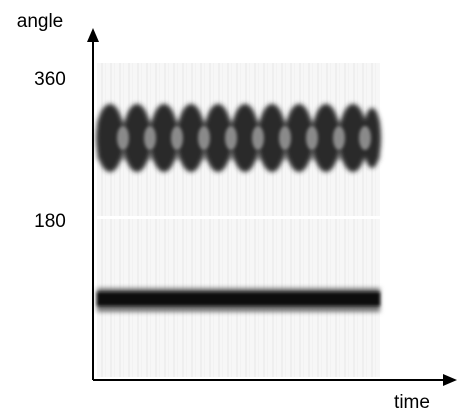 The height and width of the screenshot is (415, 459). What do you see at coordinates (412, 402) in the screenshot?
I see `x-axis-label: time` at bounding box center [412, 402].